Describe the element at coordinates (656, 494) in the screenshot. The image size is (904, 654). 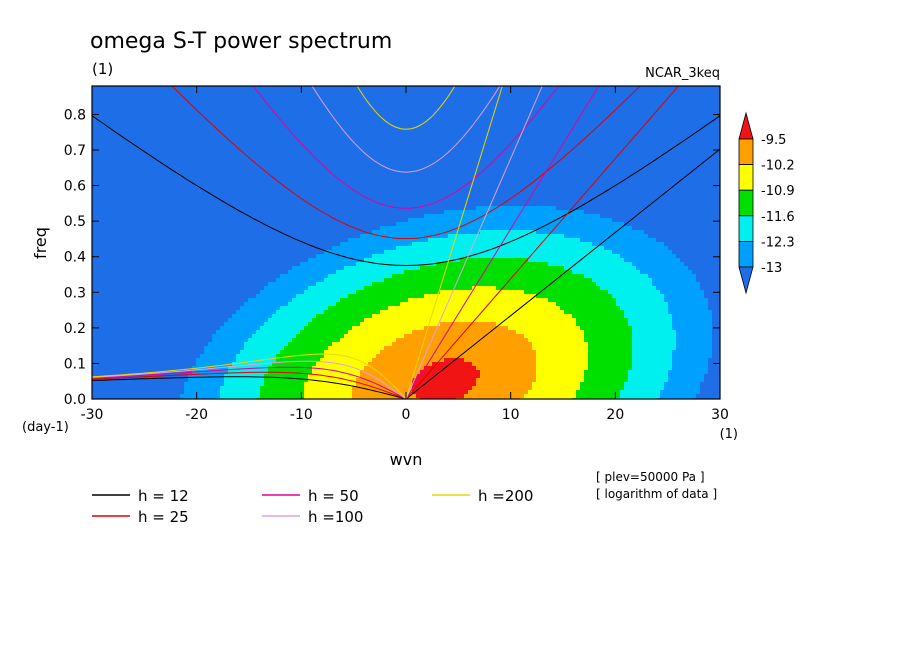
I see `annotation-logarithm: [ logarithm of data ]` at that location.